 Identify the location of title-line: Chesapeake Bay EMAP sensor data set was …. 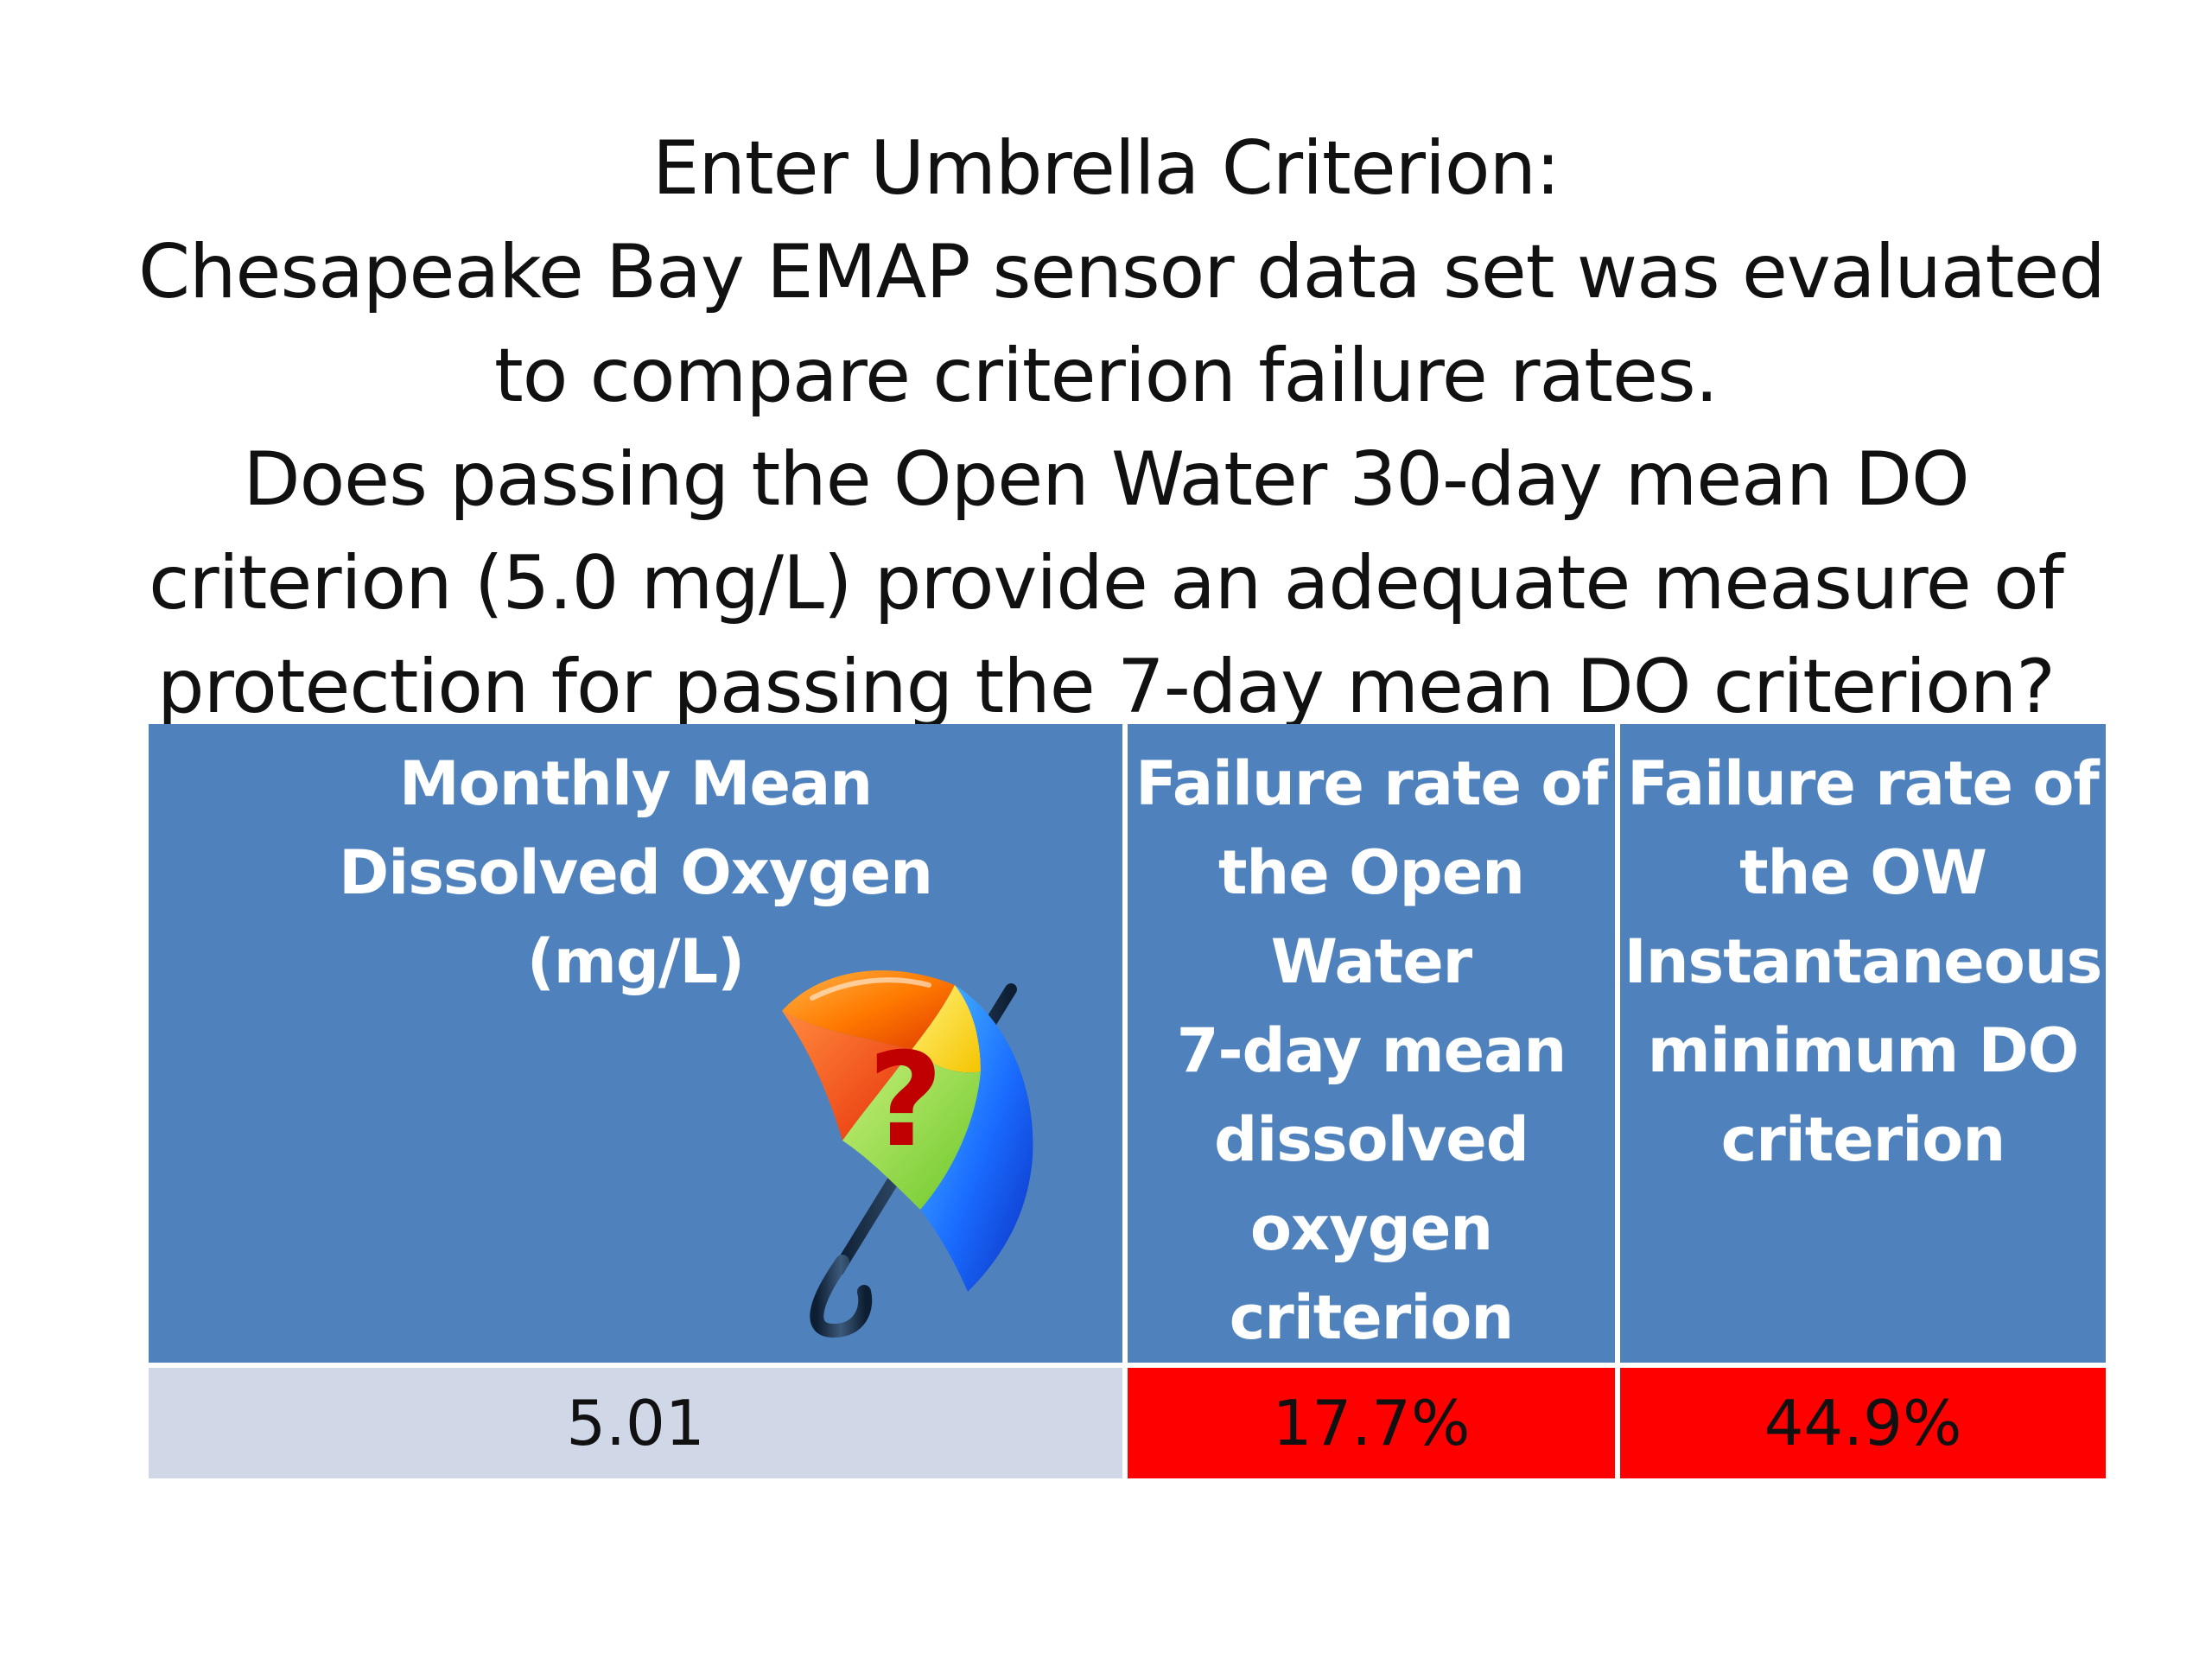
(1122, 272).